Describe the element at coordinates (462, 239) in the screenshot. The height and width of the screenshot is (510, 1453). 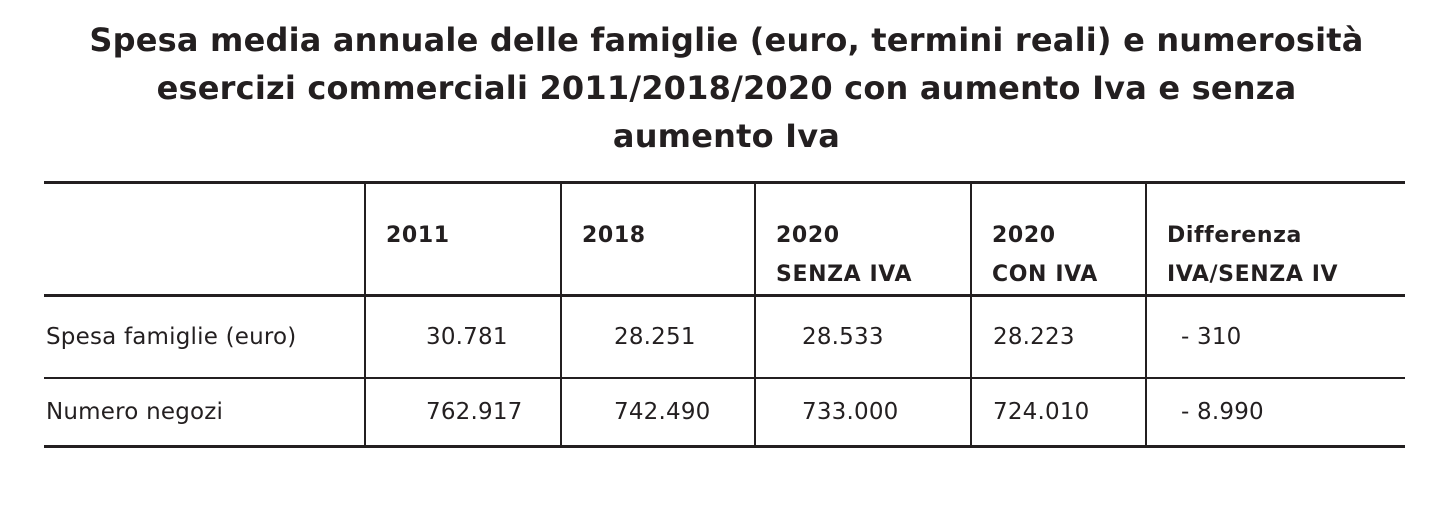
I see `header-cell-2011: 2011` at that location.